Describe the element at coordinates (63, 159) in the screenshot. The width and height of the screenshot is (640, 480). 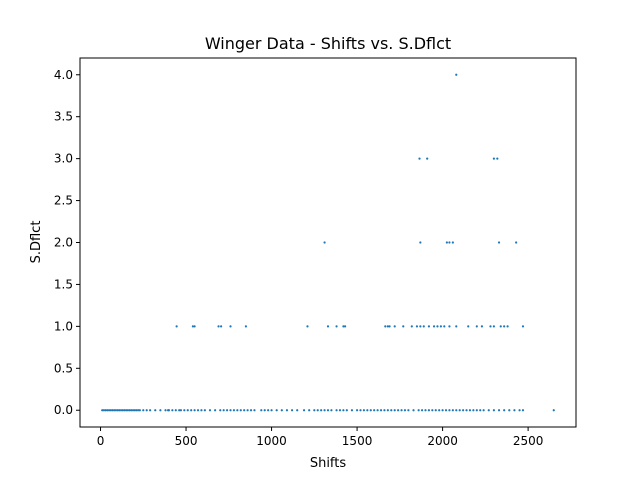
I see `y-tick-label: 3.0` at that location.